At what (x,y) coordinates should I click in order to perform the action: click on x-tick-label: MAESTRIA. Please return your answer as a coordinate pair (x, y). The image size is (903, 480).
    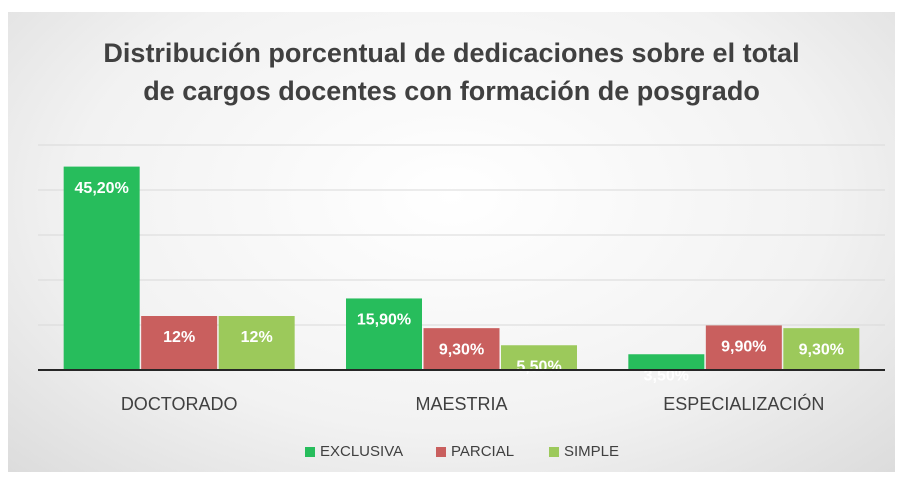
    Looking at the image, I should click on (461, 404).